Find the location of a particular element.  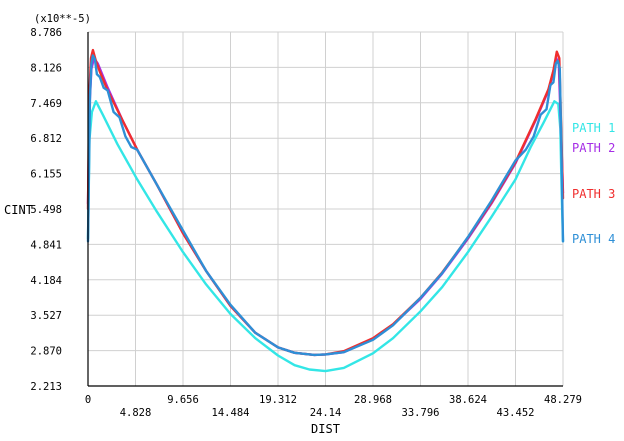

x-axis-title: DIST is located at coordinates (325, 429).